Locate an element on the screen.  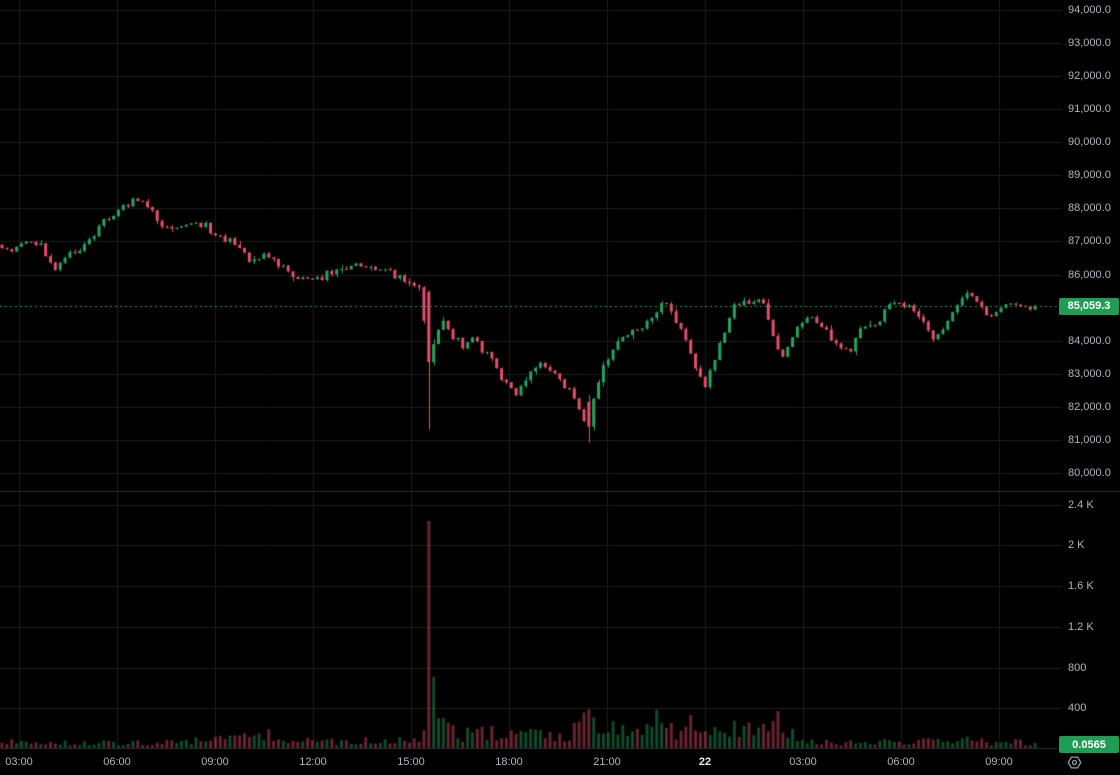
price-tick-label: 83,000.0 is located at coordinates (1089, 373).